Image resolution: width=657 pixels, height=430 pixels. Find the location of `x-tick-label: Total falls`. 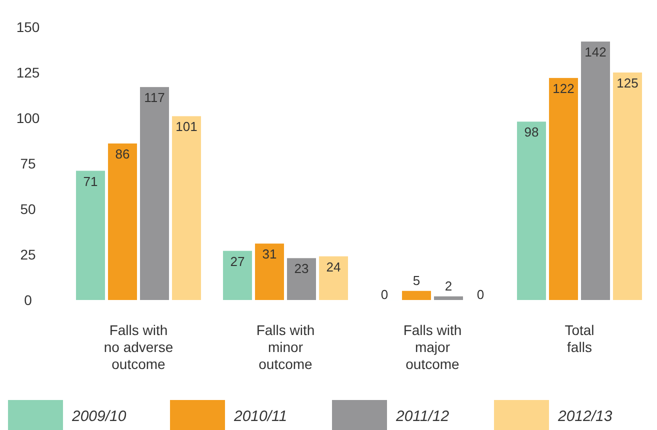

x-tick-label: Total falls is located at coordinates (579, 338).